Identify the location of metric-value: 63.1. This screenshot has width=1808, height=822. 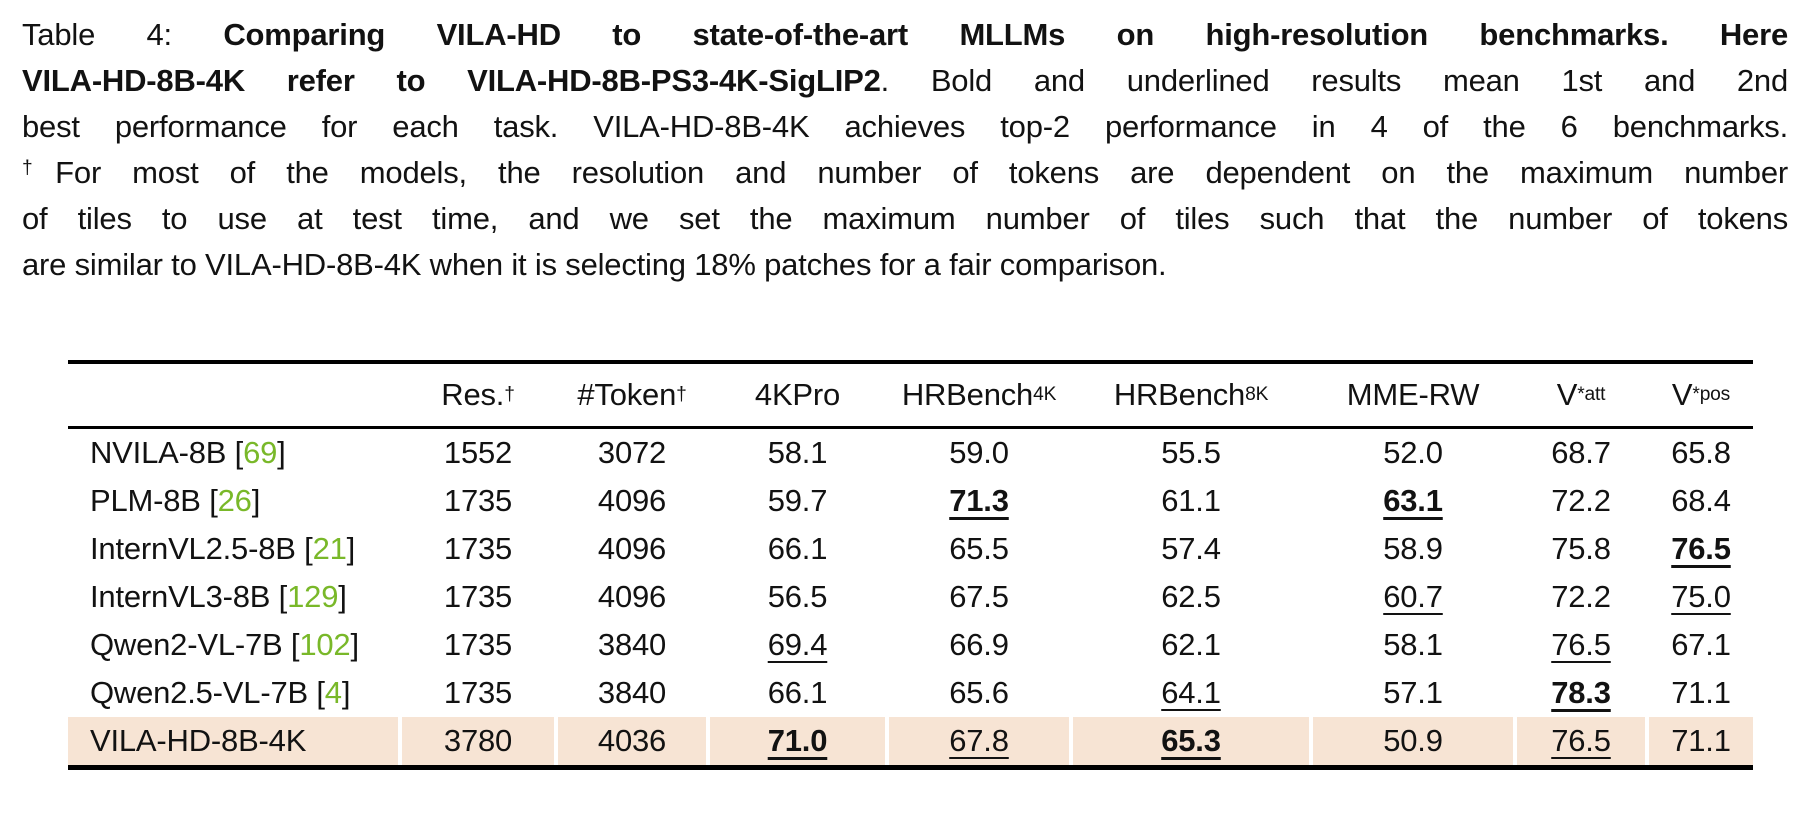
(1413, 500).